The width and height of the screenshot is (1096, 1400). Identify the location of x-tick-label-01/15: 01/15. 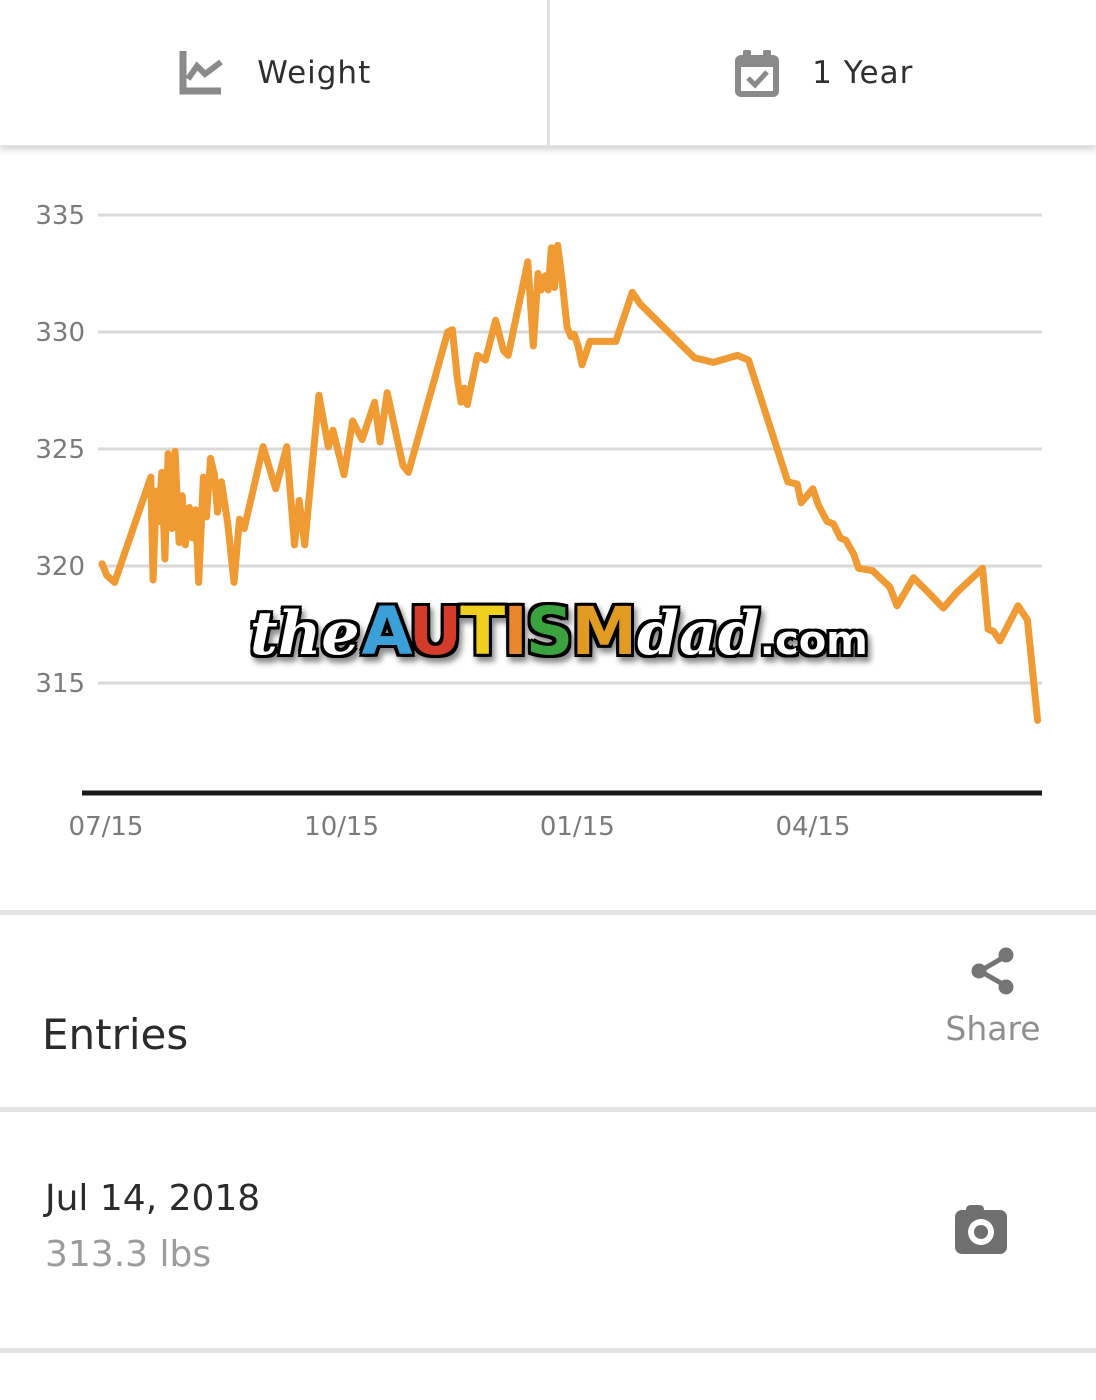
(577, 827).